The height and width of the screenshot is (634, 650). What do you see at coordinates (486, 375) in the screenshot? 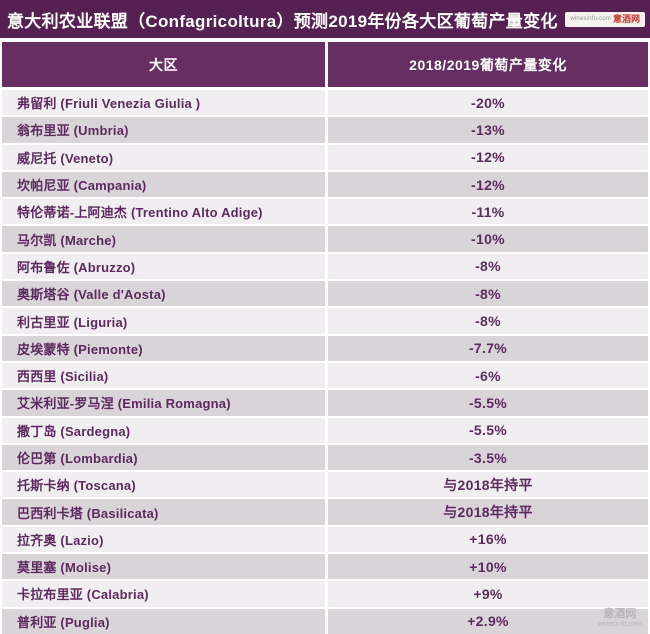
I see `change-cell: -6%` at bounding box center [486, 375].